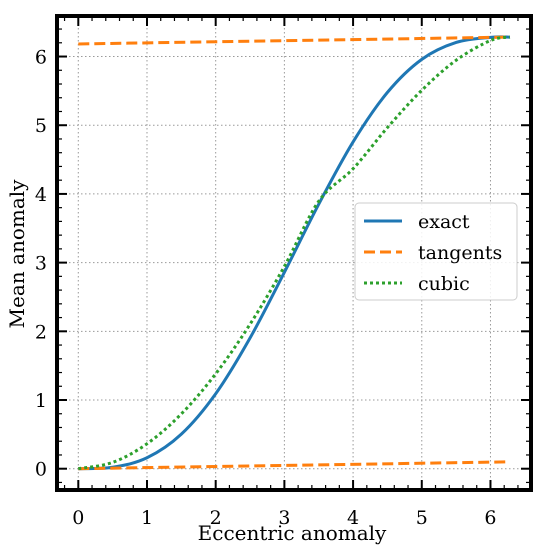 The width and height of the screenshot is (550, 551). I want to click on y-tick-label: 4, so click(41, 195).